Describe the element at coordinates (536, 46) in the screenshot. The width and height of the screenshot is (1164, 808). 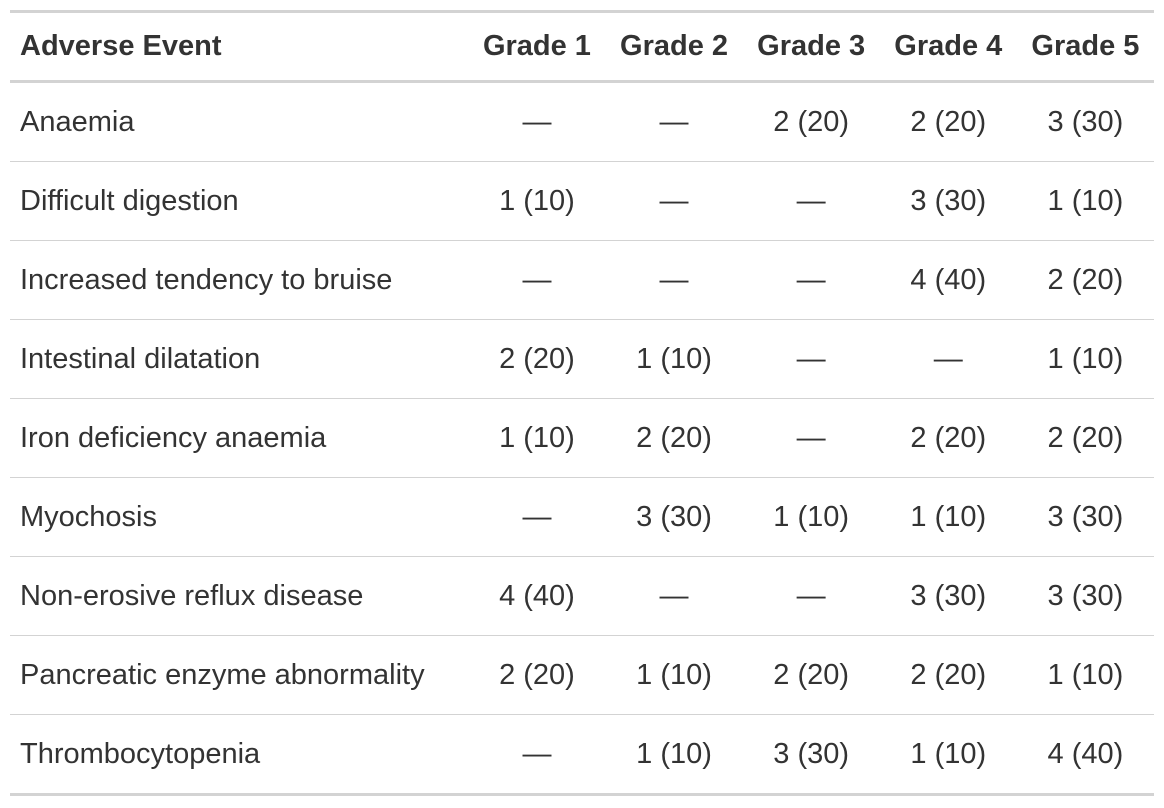
I see `column-header: Grade 1` at that location.